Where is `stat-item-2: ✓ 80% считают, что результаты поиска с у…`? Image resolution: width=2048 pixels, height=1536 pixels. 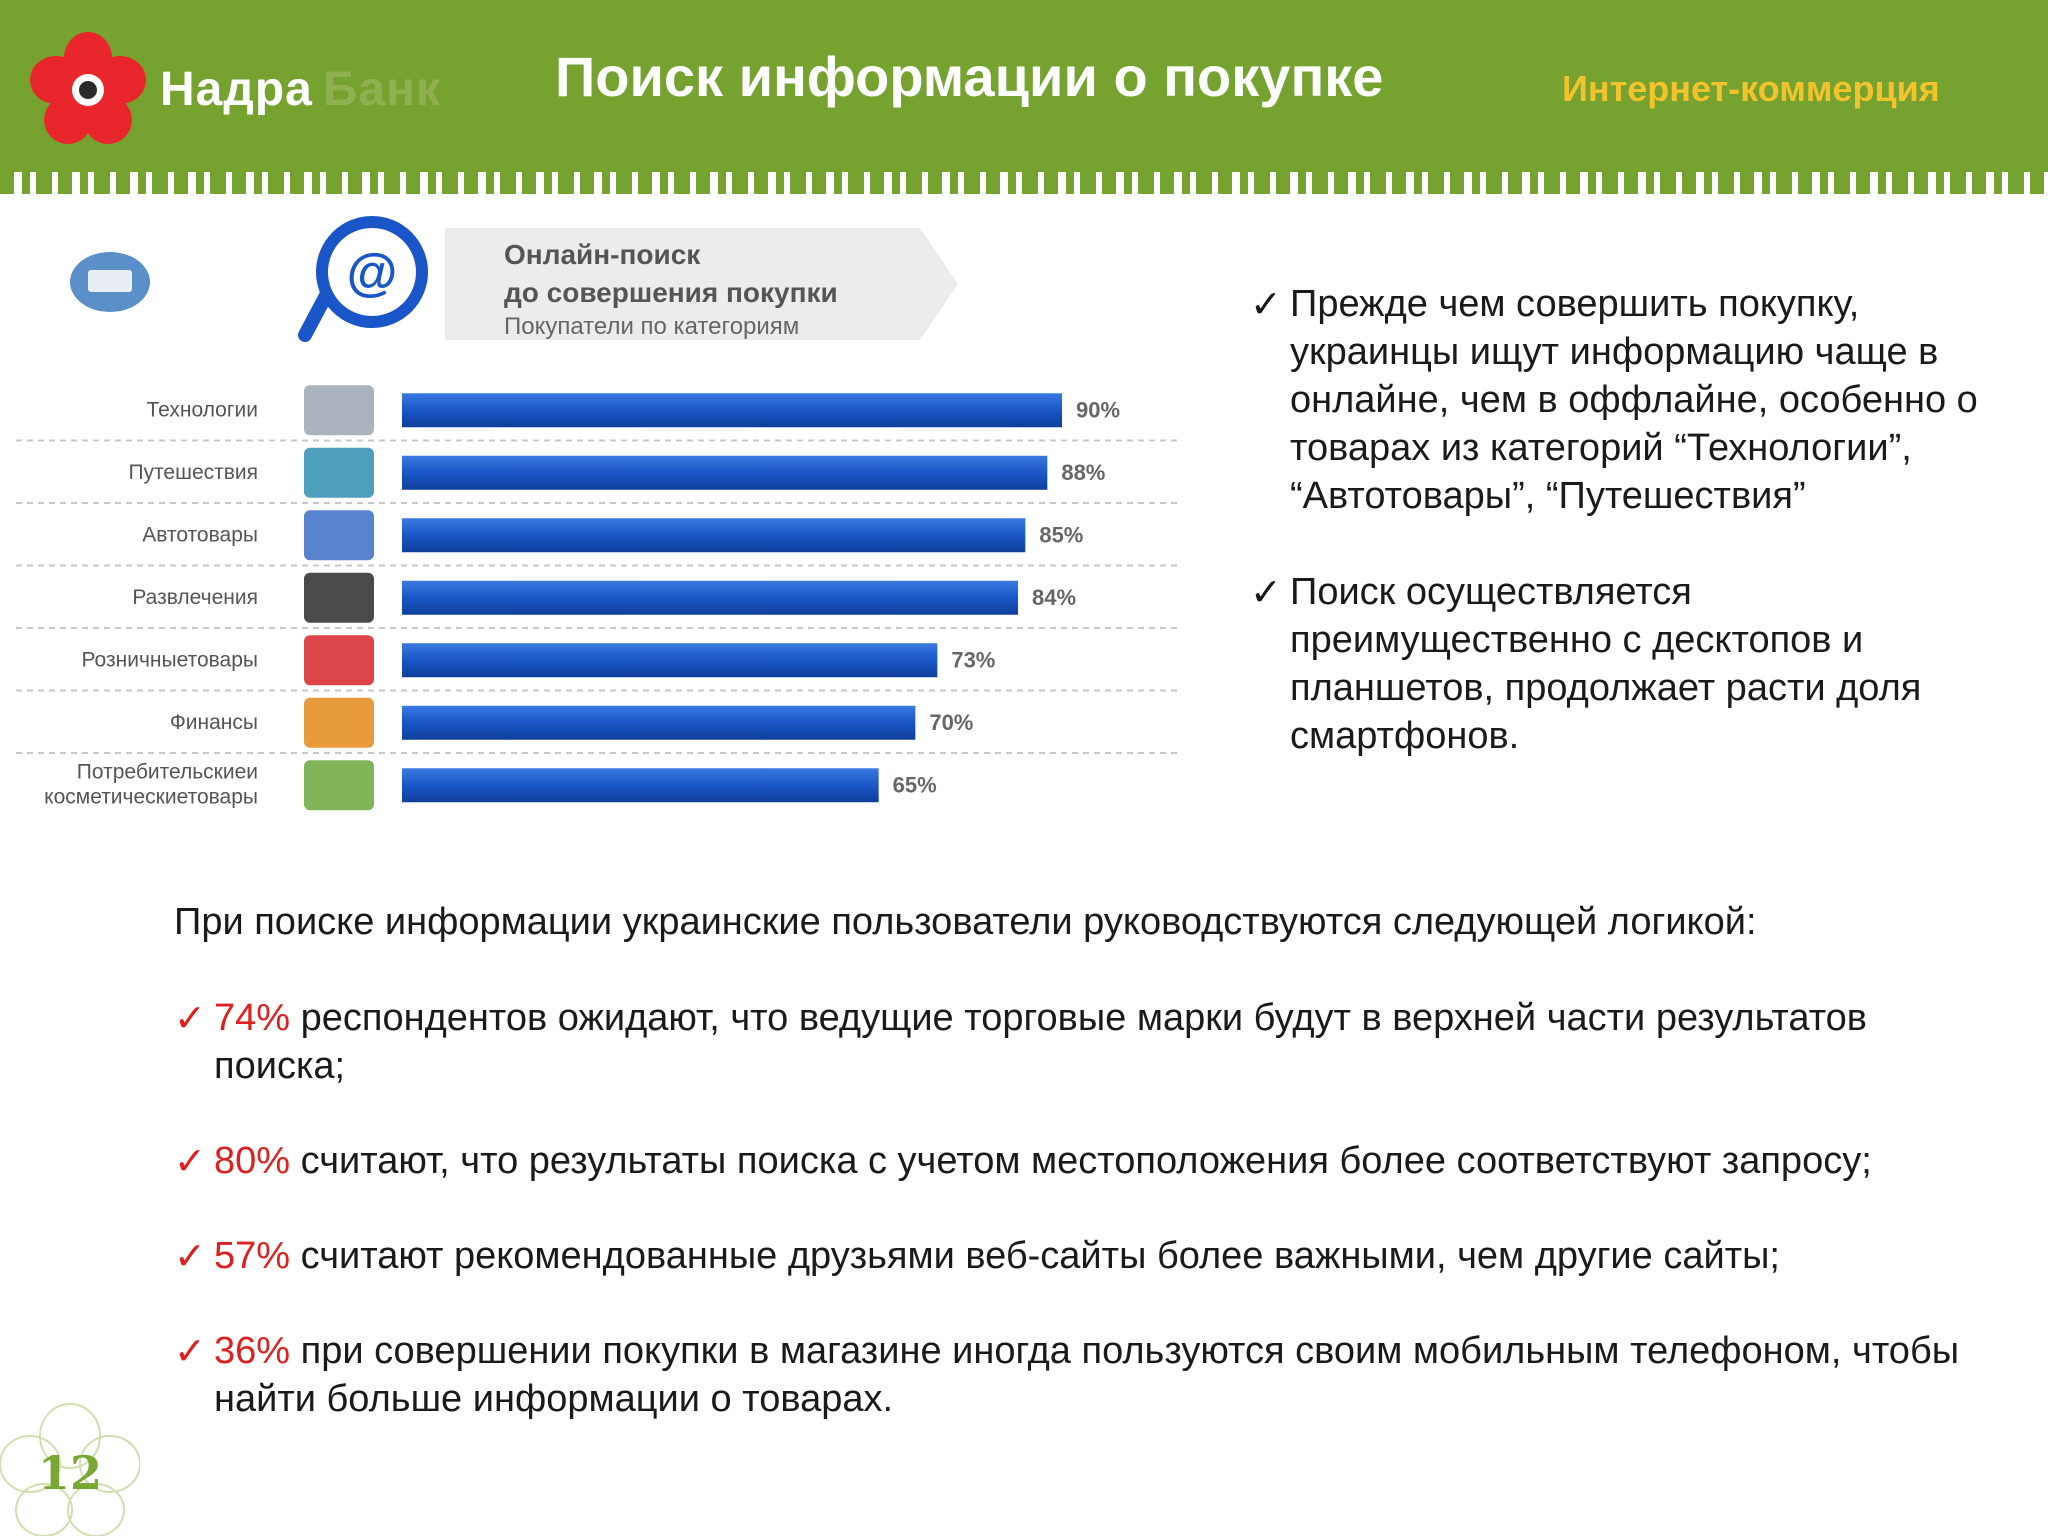
stat-item-2: ✓ 80% считают, что результаты поиска с у… is located at coordinates (1084, 1161).